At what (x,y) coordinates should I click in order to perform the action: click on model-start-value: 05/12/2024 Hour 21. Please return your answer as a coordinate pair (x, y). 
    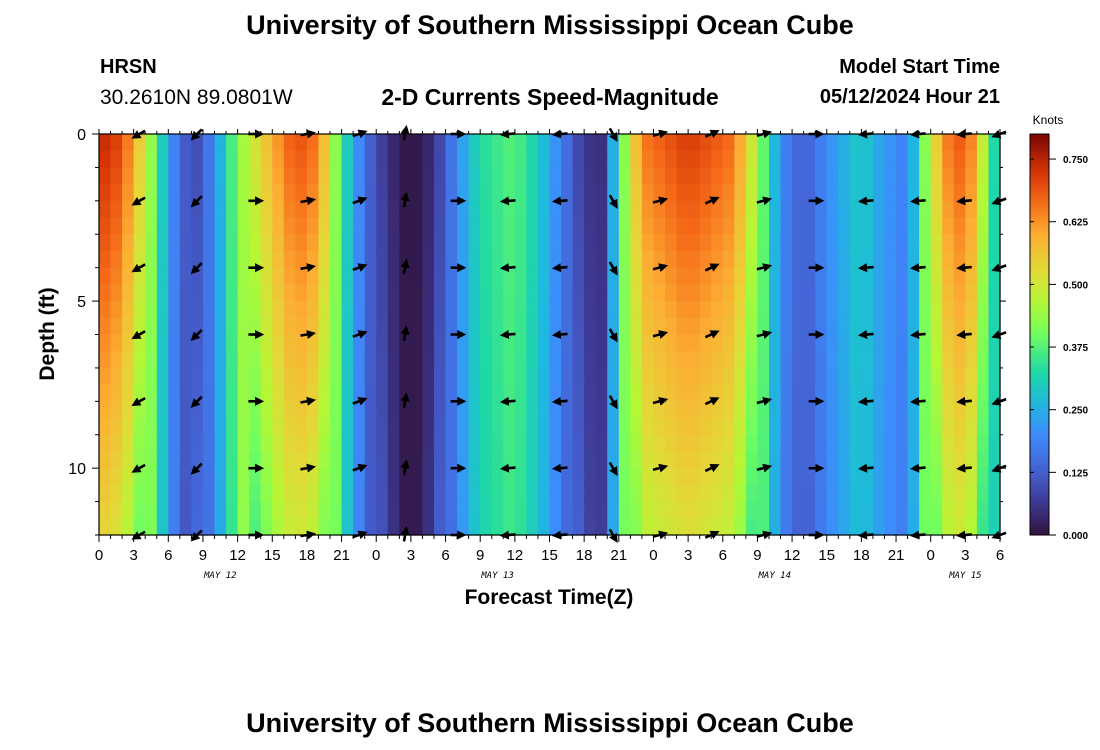
    Looking at the image, I should click on (909, 97).